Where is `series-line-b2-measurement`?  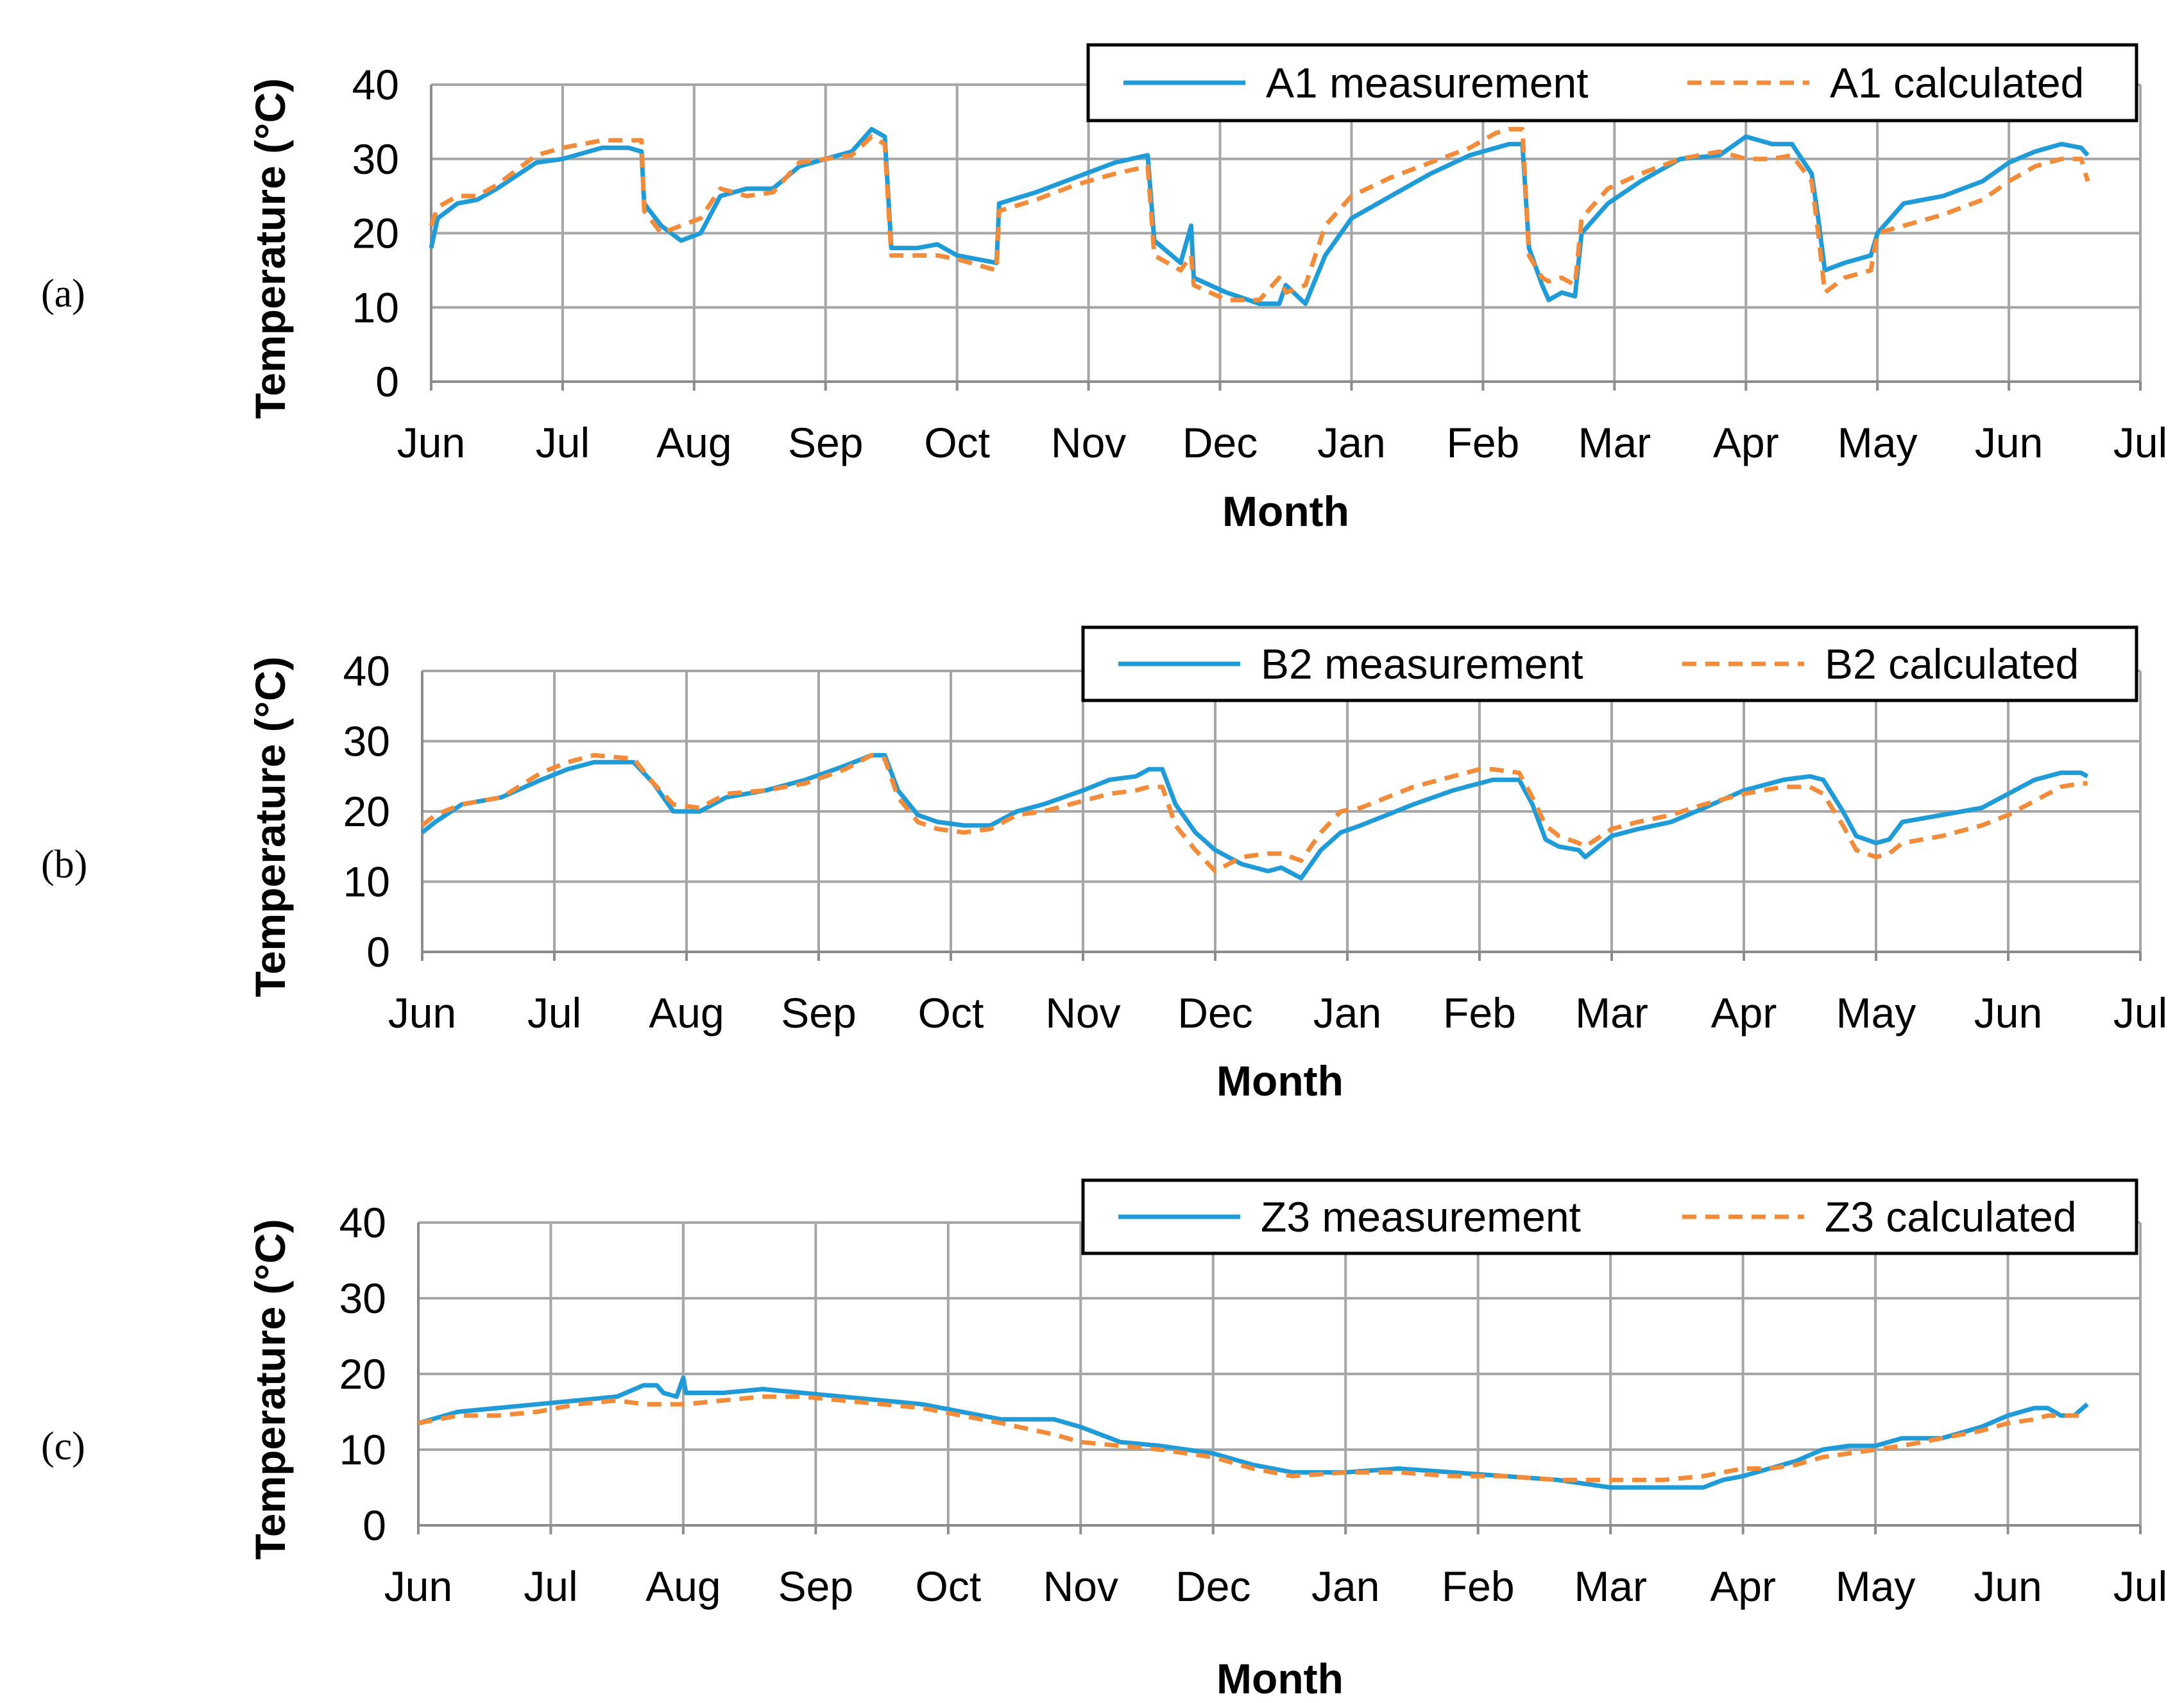 series-line-b2-measurement is located at coordinates (1254, 816).